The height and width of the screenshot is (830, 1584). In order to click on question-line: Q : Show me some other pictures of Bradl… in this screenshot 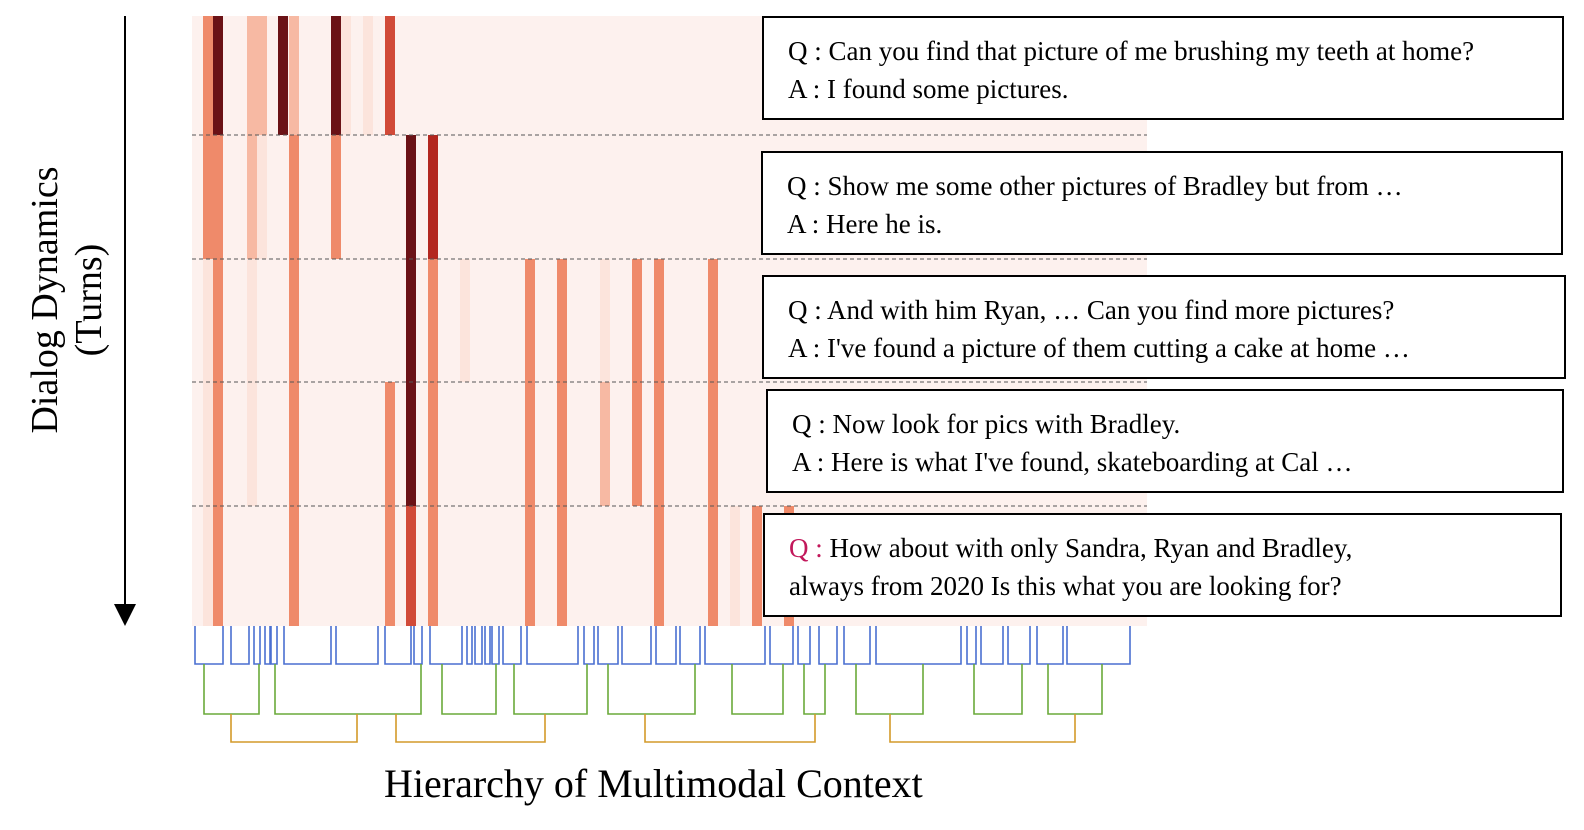, I will do `click(1162, 186)`.